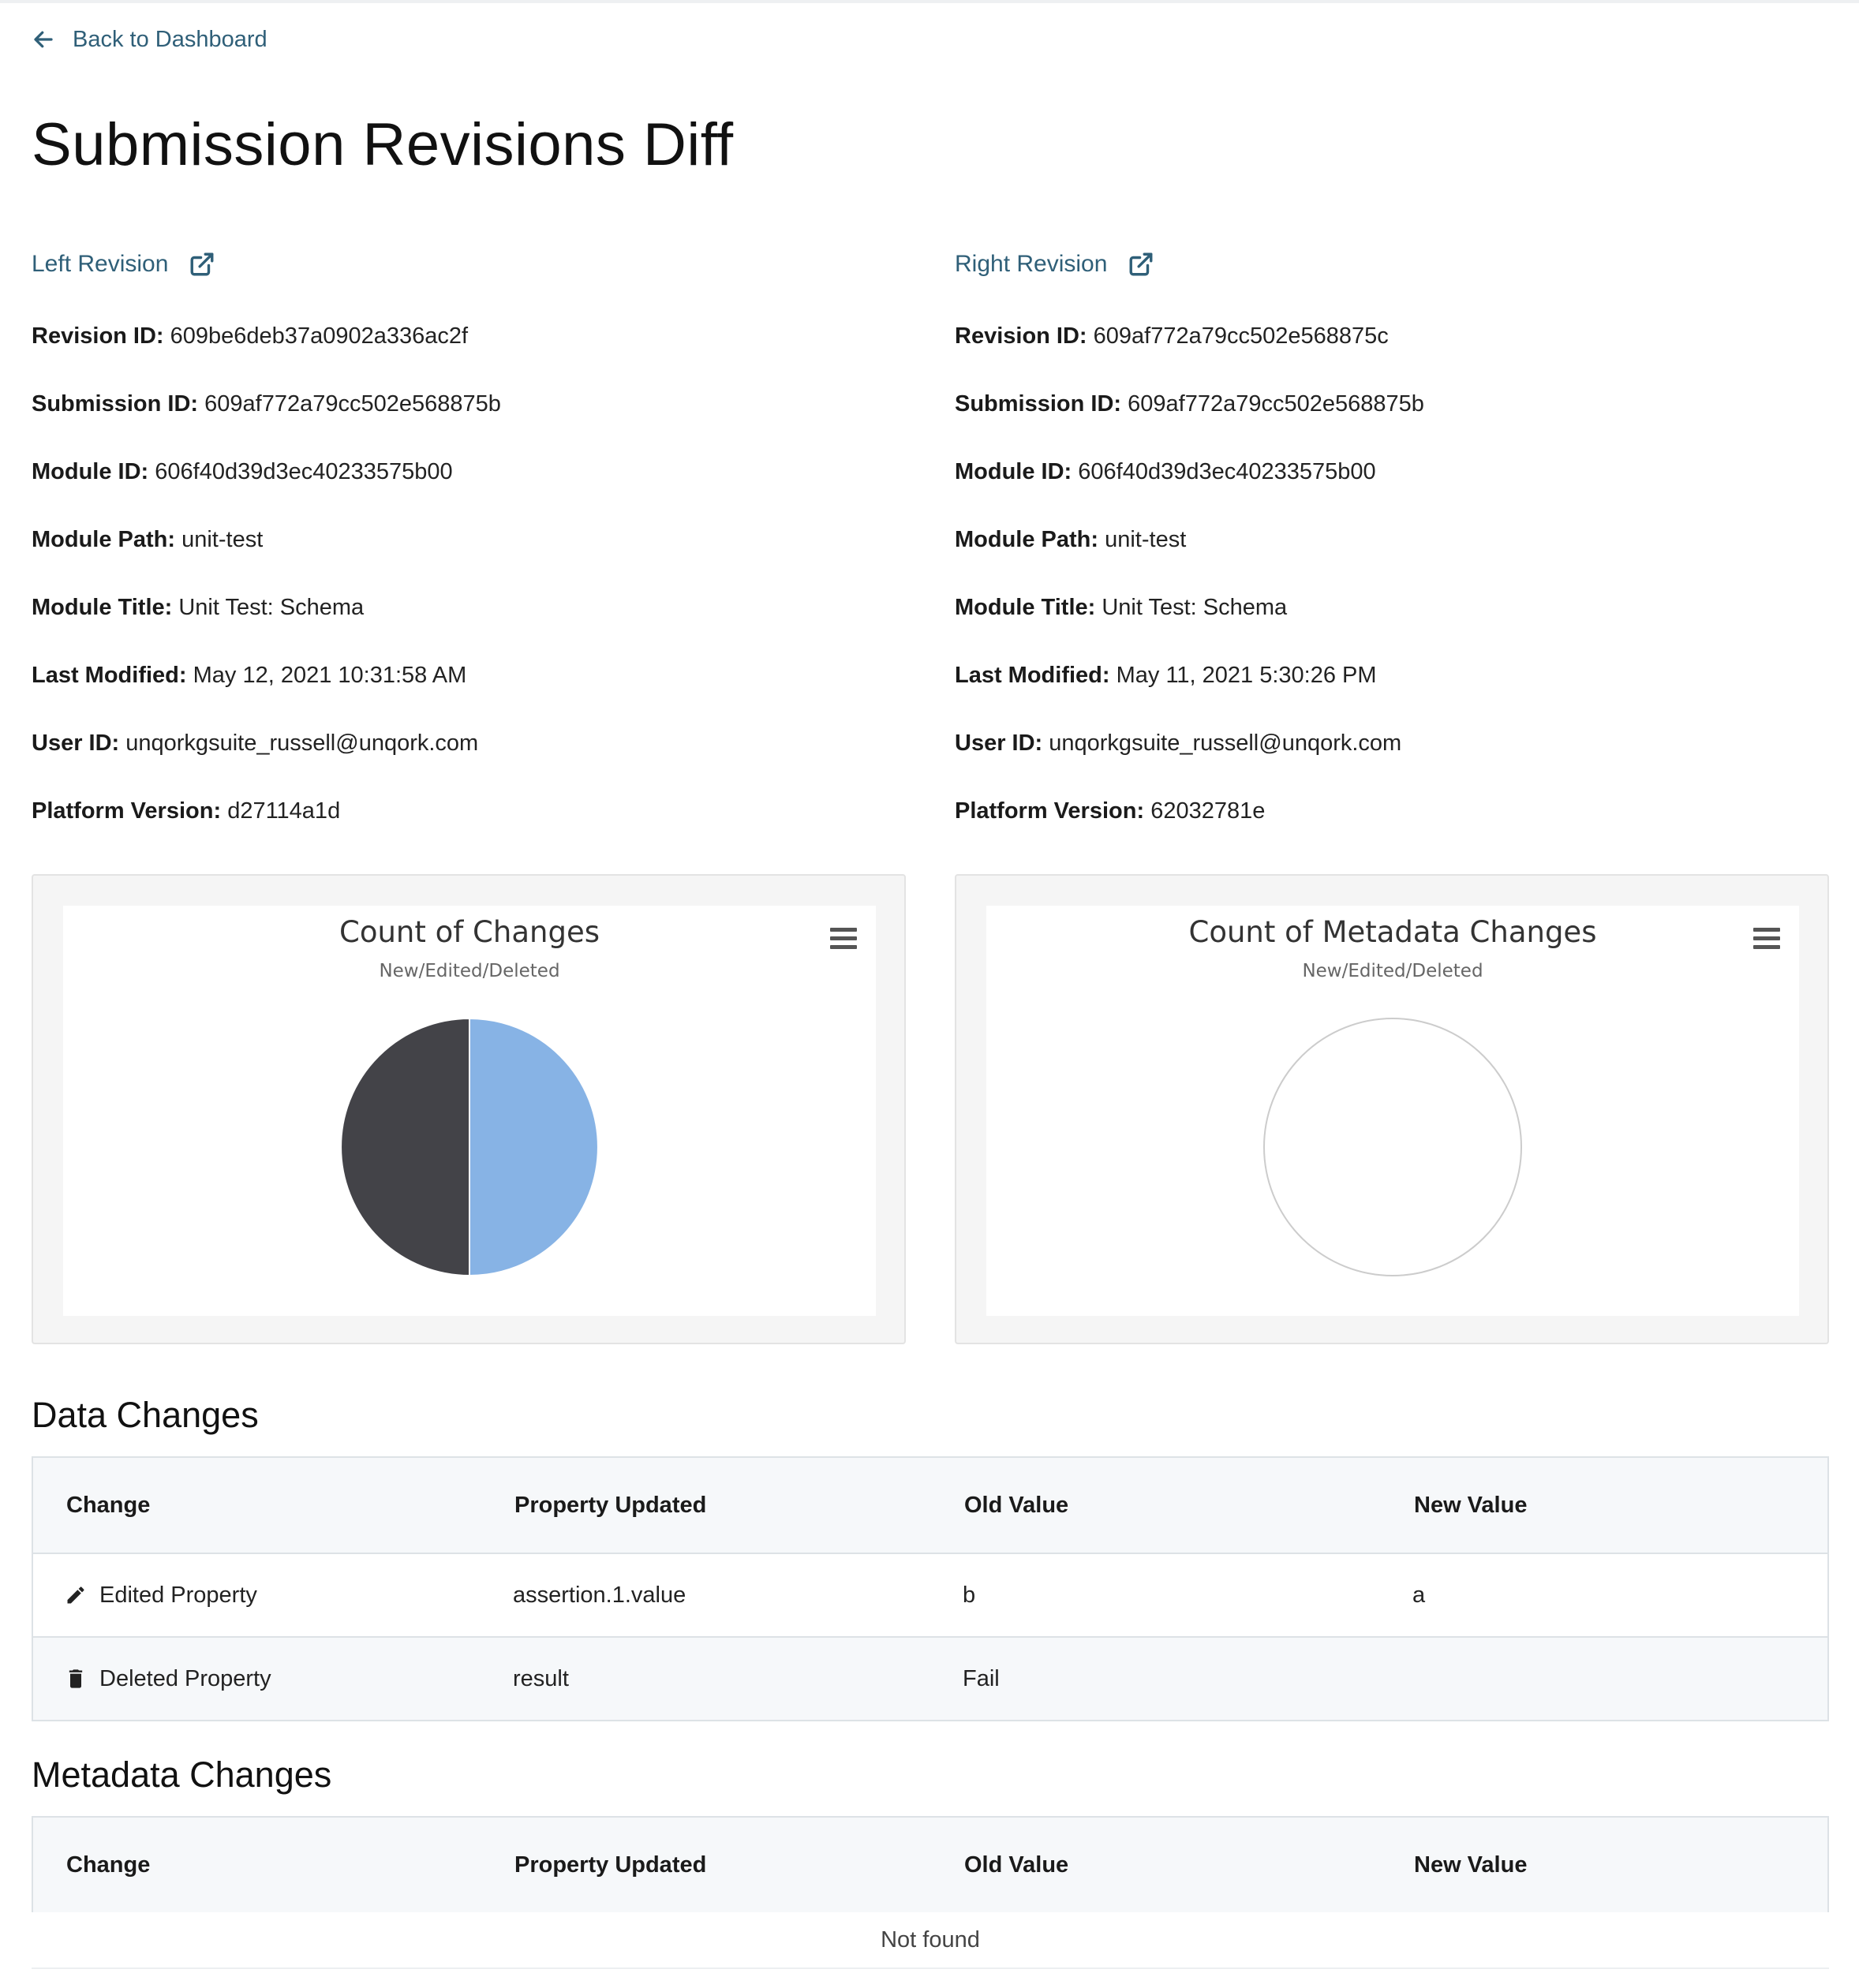 Image resolution: width=1859 pixels, height=1988 pixels. I want to click on changes-chart-card: Count of Changes New/Edited/Deleted, so click(469, 1109).